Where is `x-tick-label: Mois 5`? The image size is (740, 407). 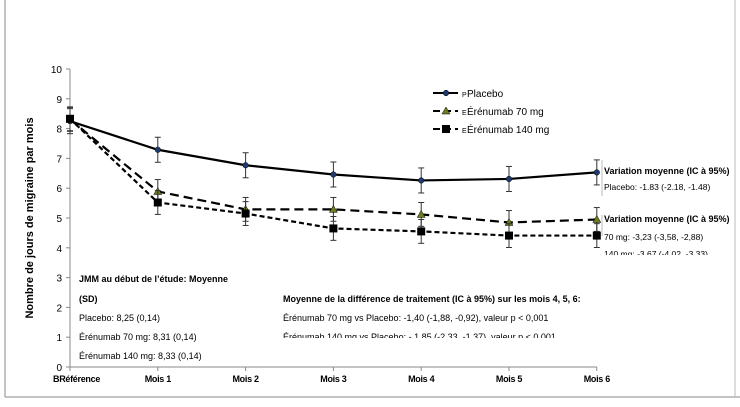
x-tick-label: Mois 5 is located at coordinates (509, 379).